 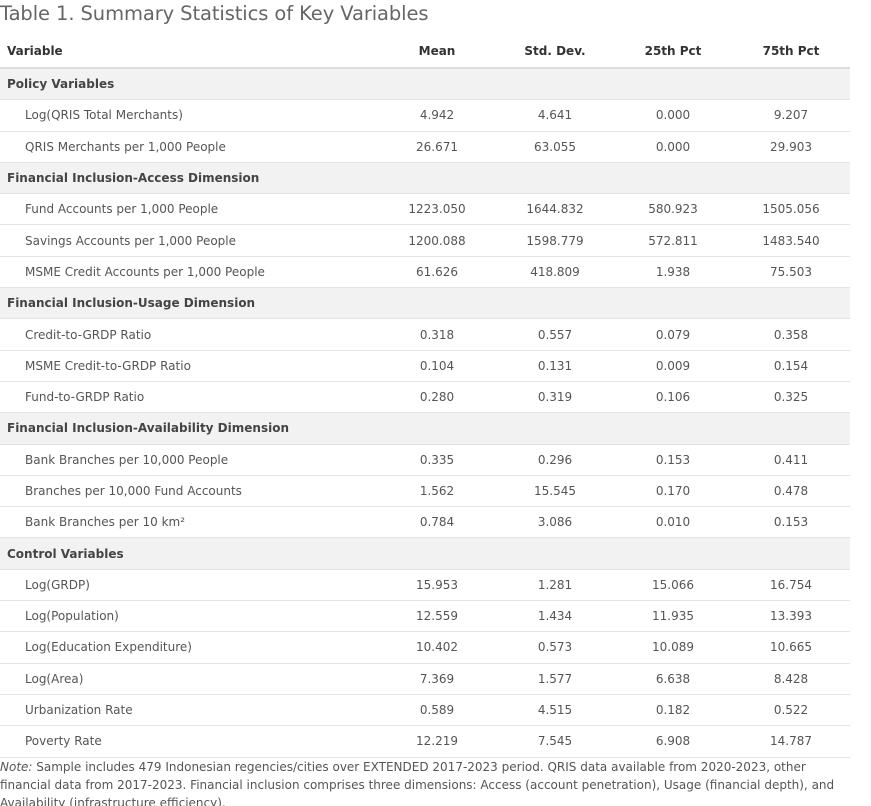 I want to click on section-title: Control Variables, so click(x=425, y=553).